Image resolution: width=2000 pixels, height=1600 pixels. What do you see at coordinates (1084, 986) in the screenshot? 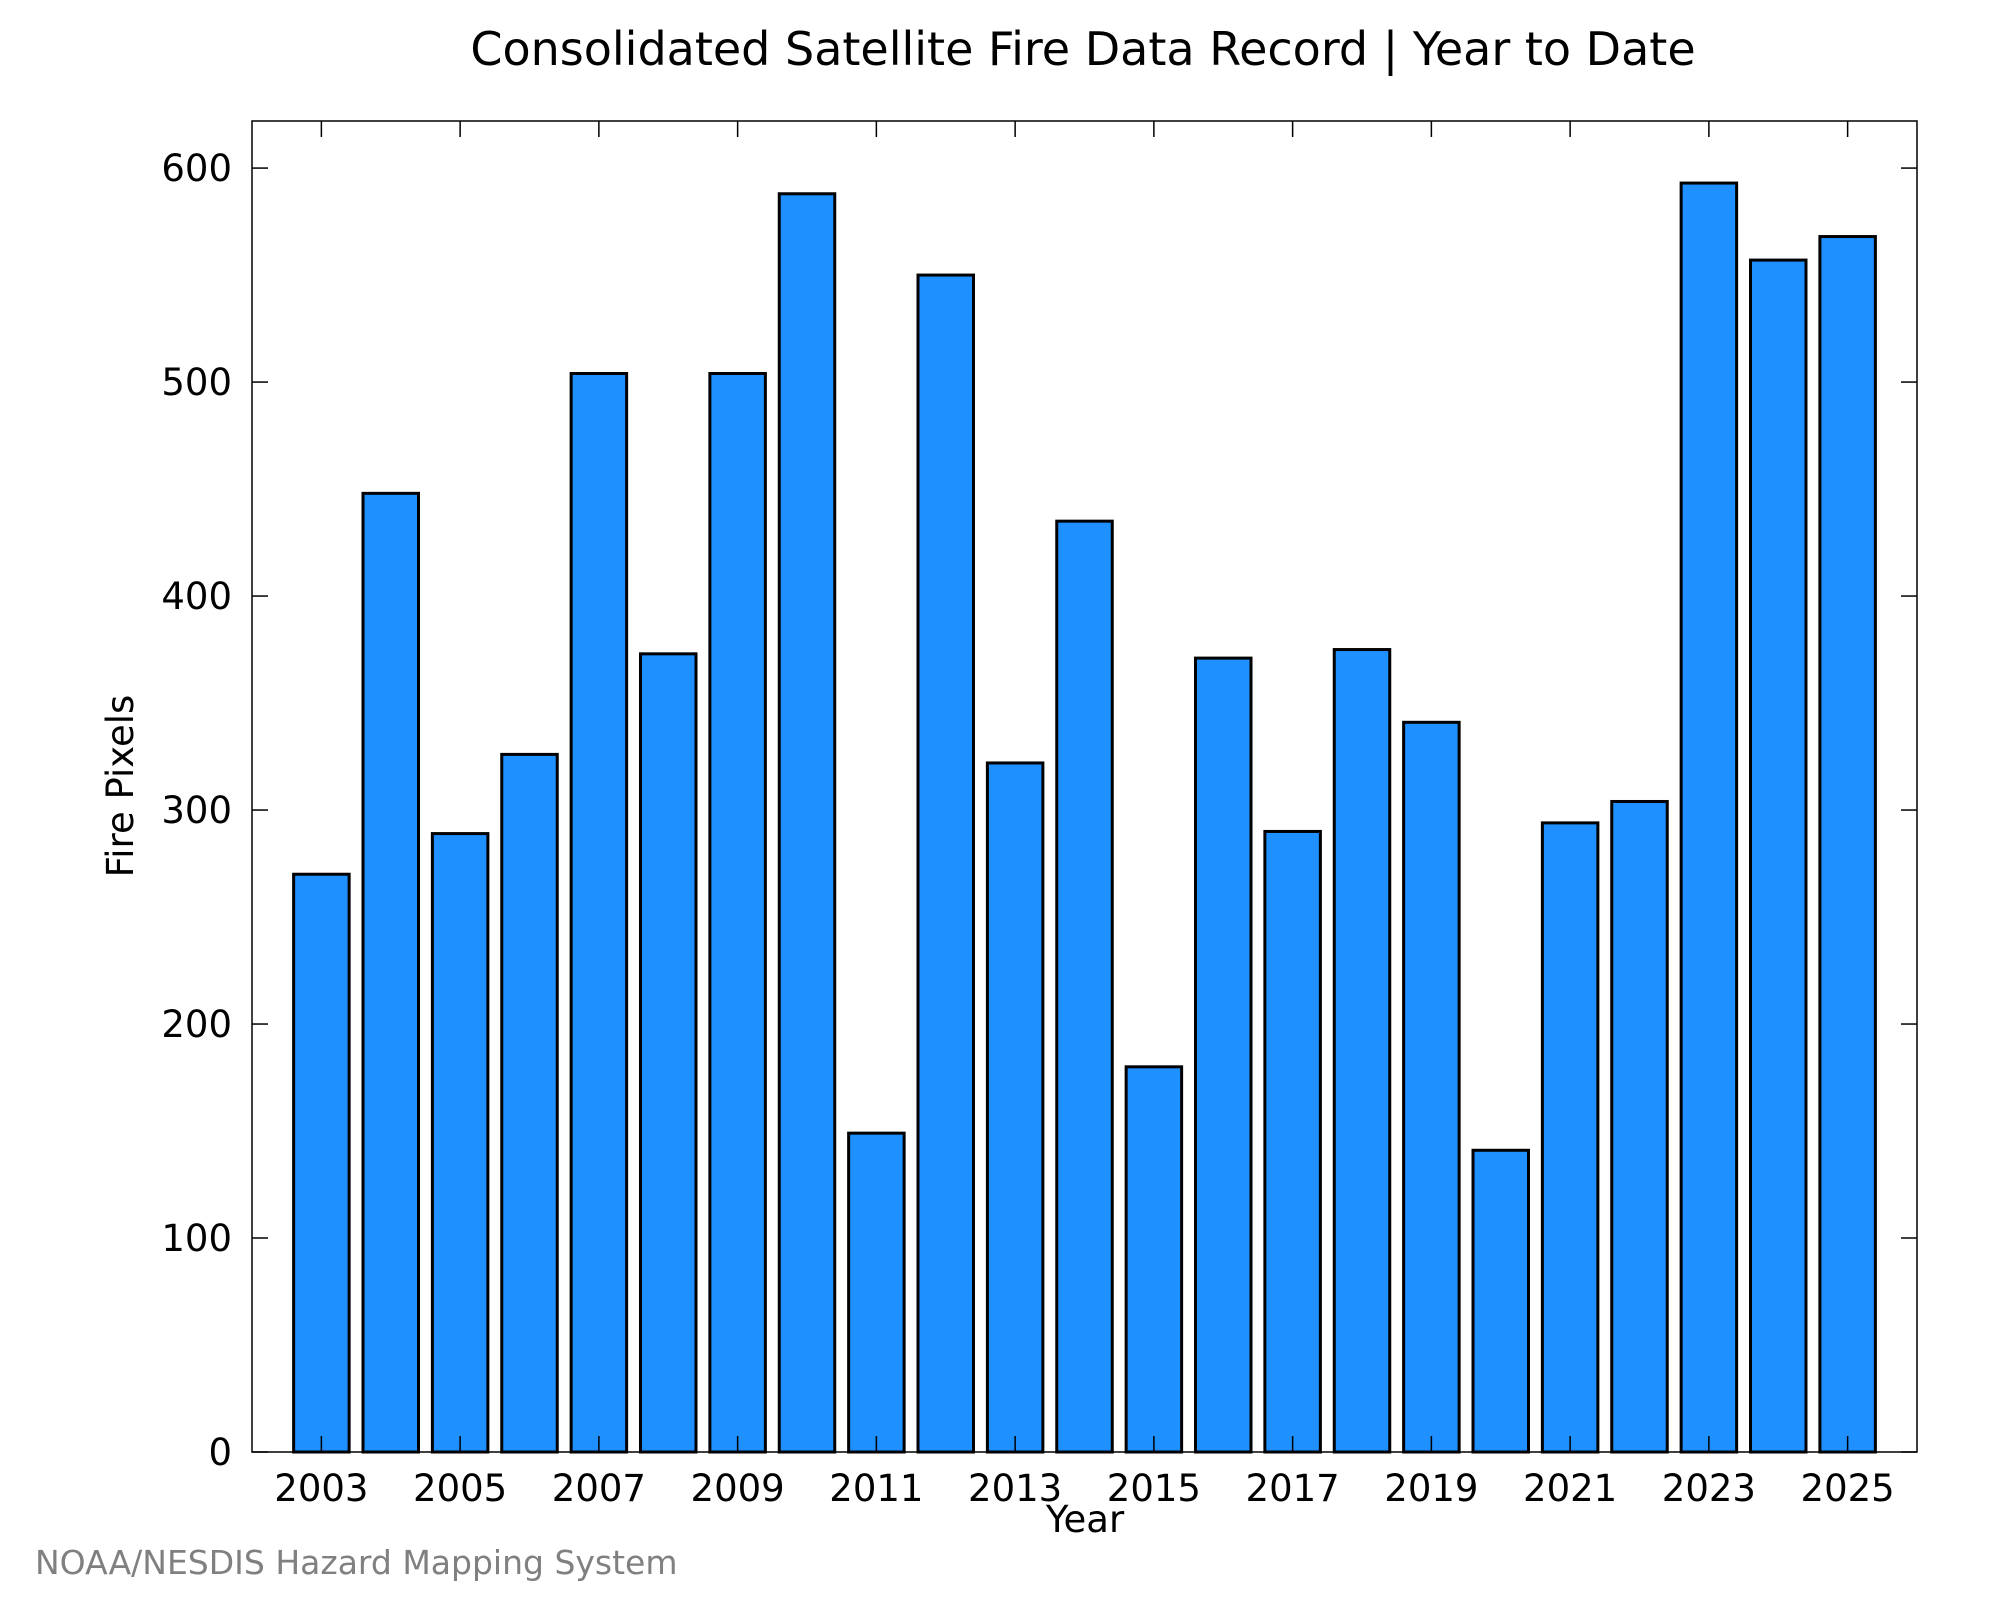
I see `bar-2014` at bounding box center [1084, 986].